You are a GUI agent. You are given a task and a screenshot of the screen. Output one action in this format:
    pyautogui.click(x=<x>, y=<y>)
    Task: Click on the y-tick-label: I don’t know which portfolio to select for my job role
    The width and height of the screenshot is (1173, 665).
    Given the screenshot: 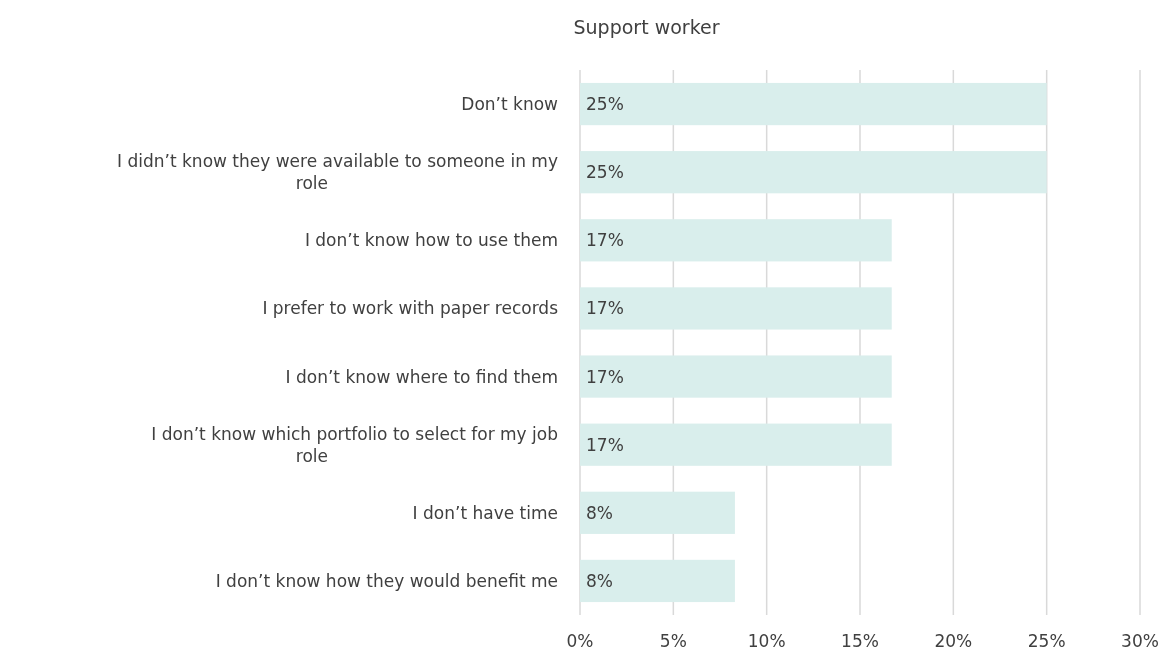 What is the action you would take?
    pyautogui.click(x=354, y=444)
    